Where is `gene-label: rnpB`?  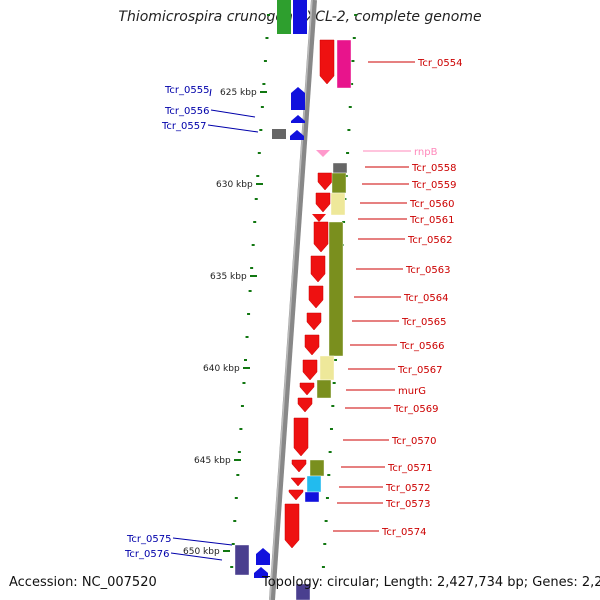
gene-label: rnpB is located at coordinates (426, 152).